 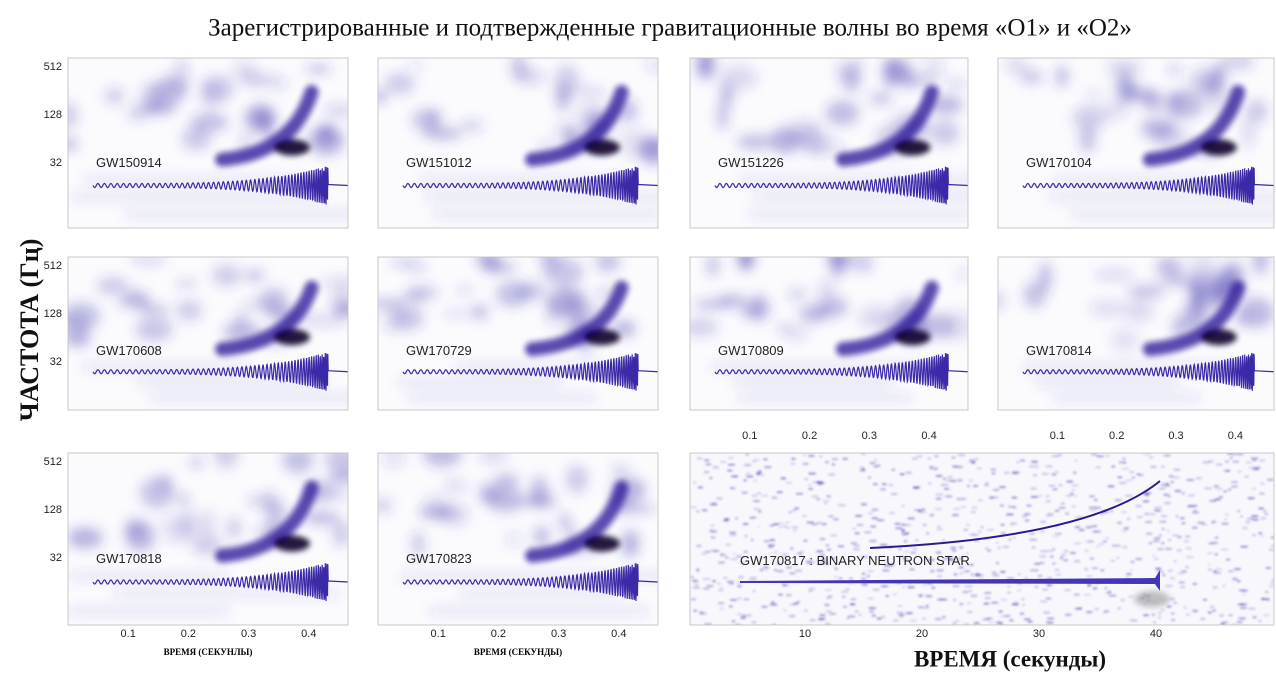 What do you see at coordinates (188, 634) in the screenshot?
I see `x-tick-label: 0.2` at bounding box center [188, 634].